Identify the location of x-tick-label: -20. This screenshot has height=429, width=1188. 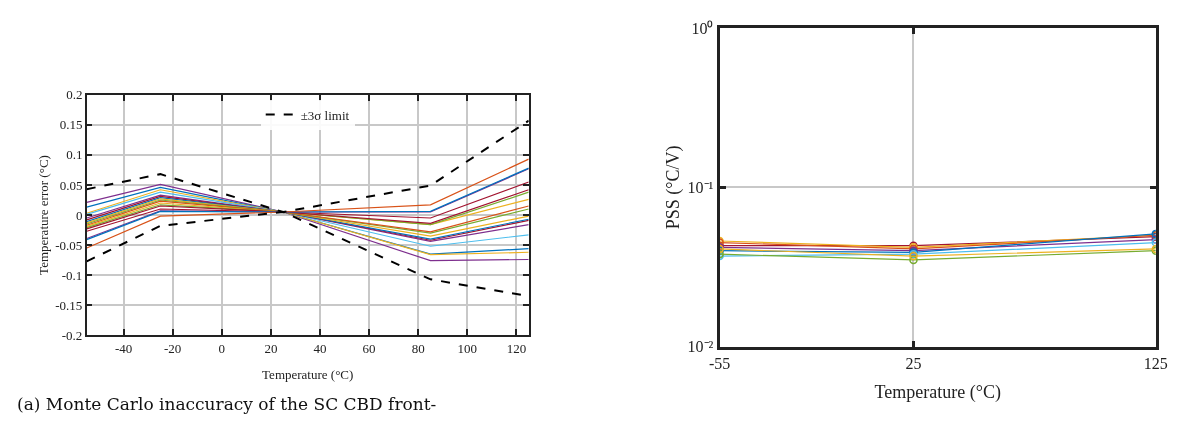
(173, 348).